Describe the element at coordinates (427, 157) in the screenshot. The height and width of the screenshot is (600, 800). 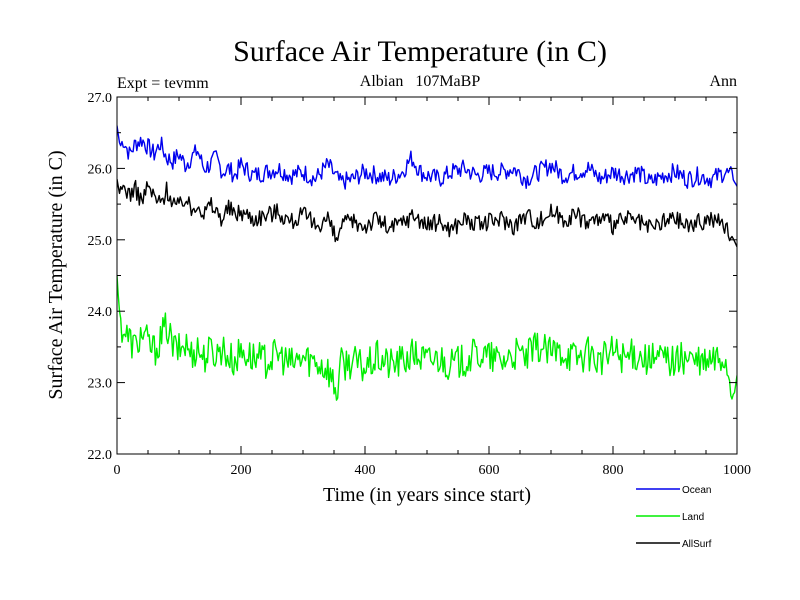
I see `series-line-ocean` at that location.